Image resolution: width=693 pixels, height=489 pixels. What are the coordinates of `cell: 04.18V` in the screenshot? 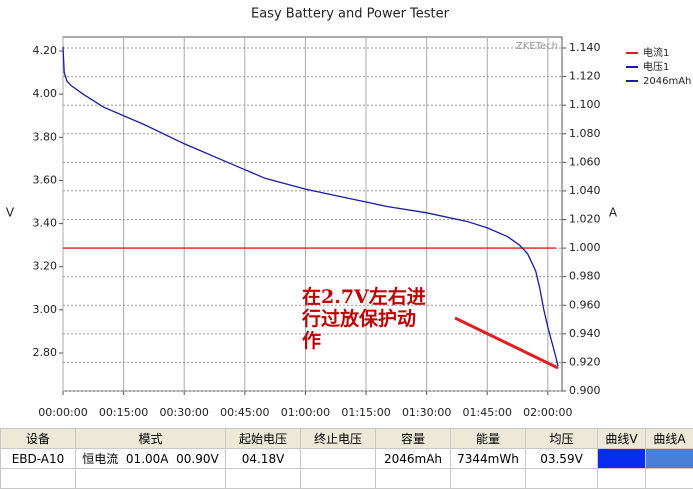 It's located at (263, 459).